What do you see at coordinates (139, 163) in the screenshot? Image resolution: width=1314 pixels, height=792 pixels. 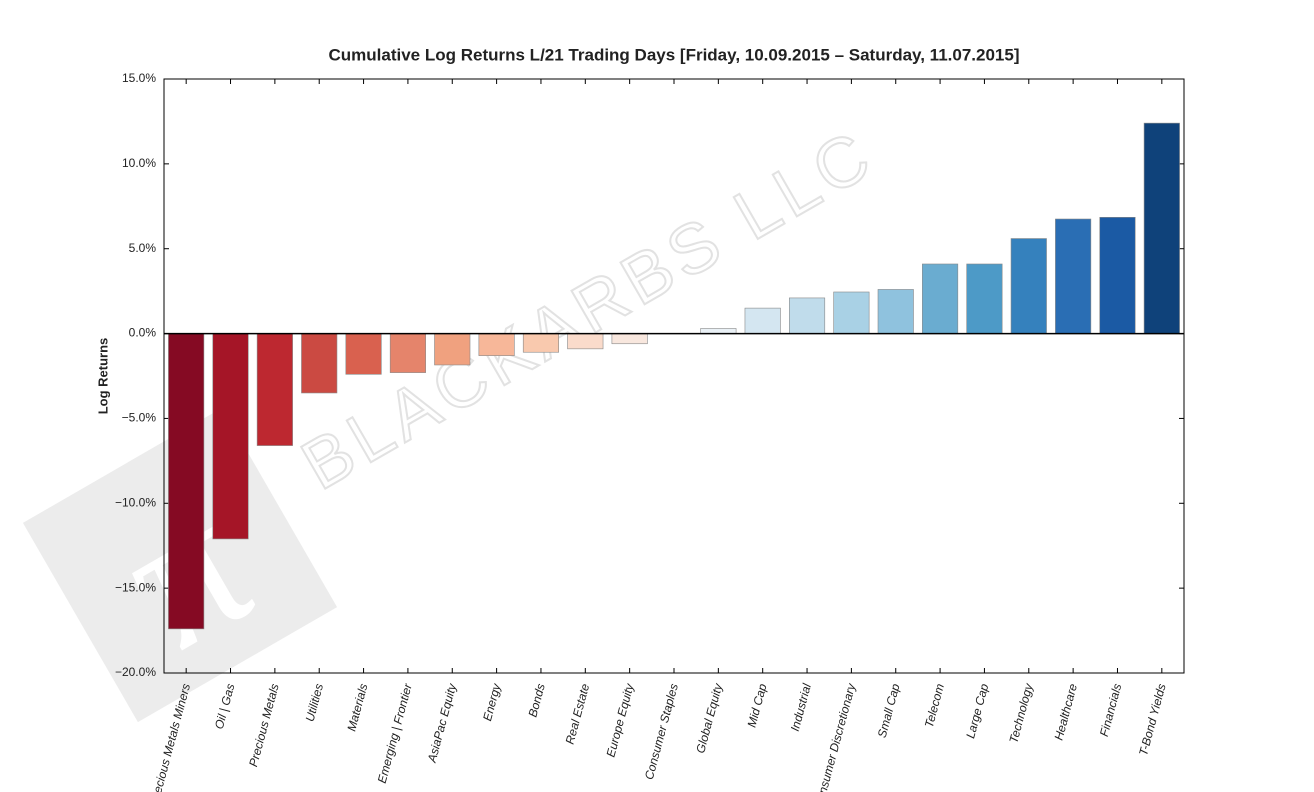 I see `y-tick-label: 10.0%` at bounding box center [139, 163].